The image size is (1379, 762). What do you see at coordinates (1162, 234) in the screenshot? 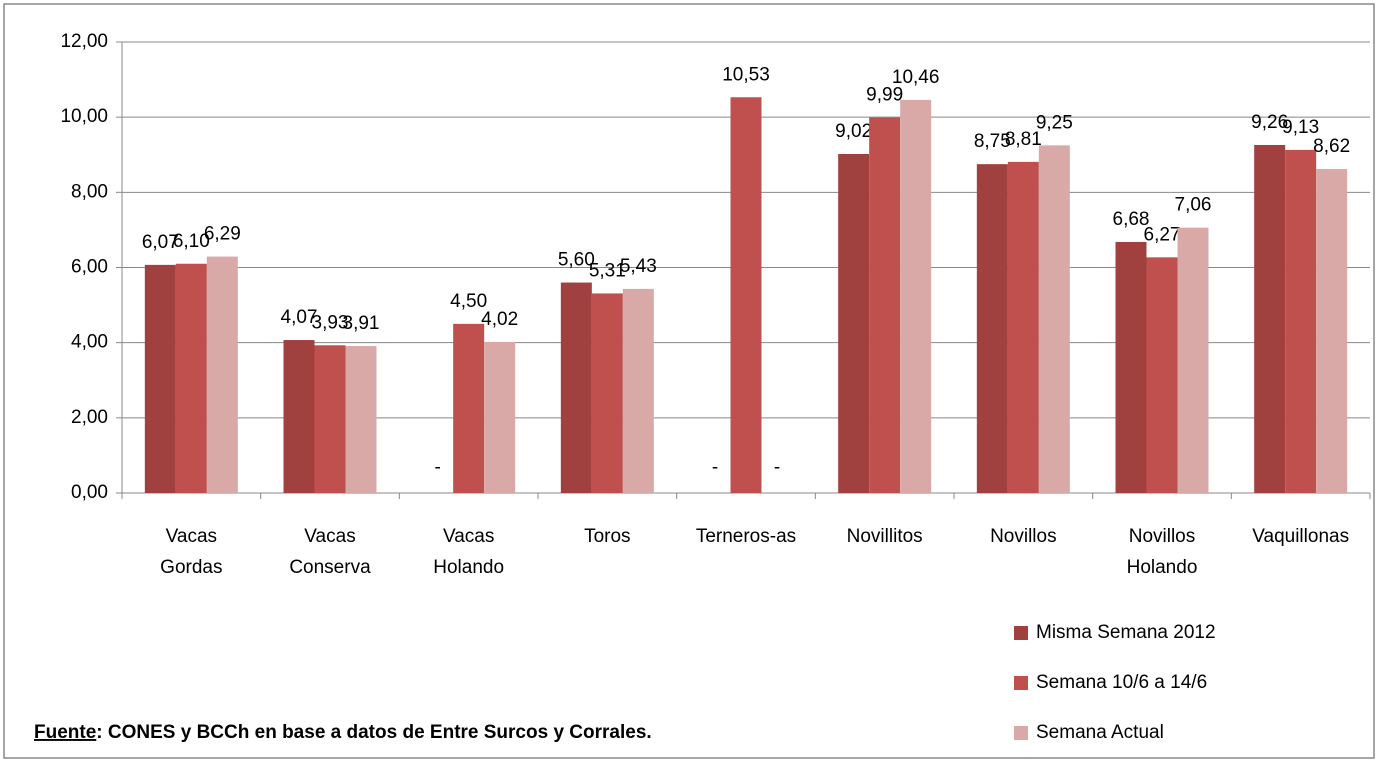
I see `value-label: 6,27` at bounding box center [1162, 234].